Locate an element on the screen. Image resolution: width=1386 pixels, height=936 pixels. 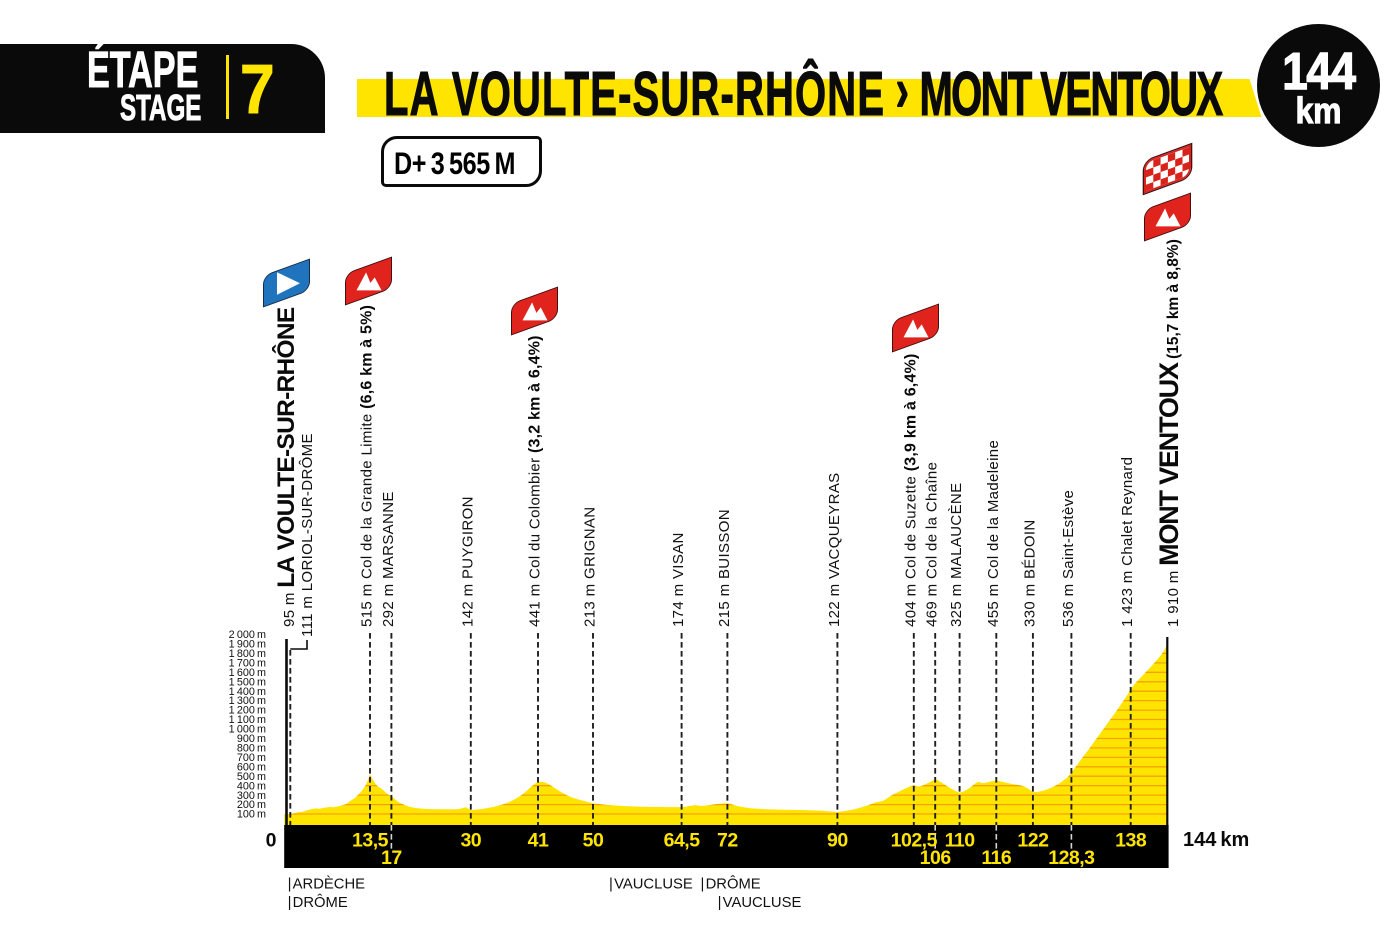
svg-text: 1 400 m is located at coordinates (247, 692).